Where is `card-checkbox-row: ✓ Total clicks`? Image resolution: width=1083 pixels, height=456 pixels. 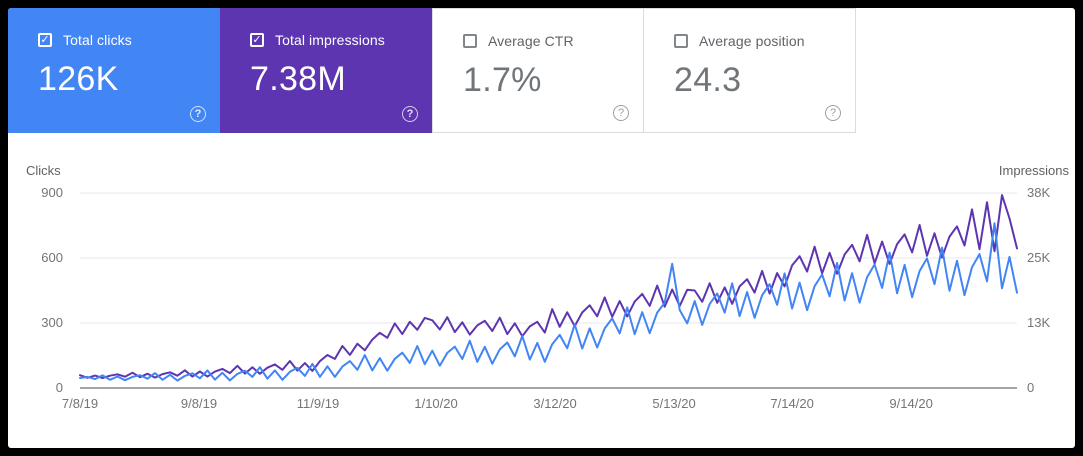 card-checkbox-row: ✓ Total clicks is located at coordinates (129, 40).